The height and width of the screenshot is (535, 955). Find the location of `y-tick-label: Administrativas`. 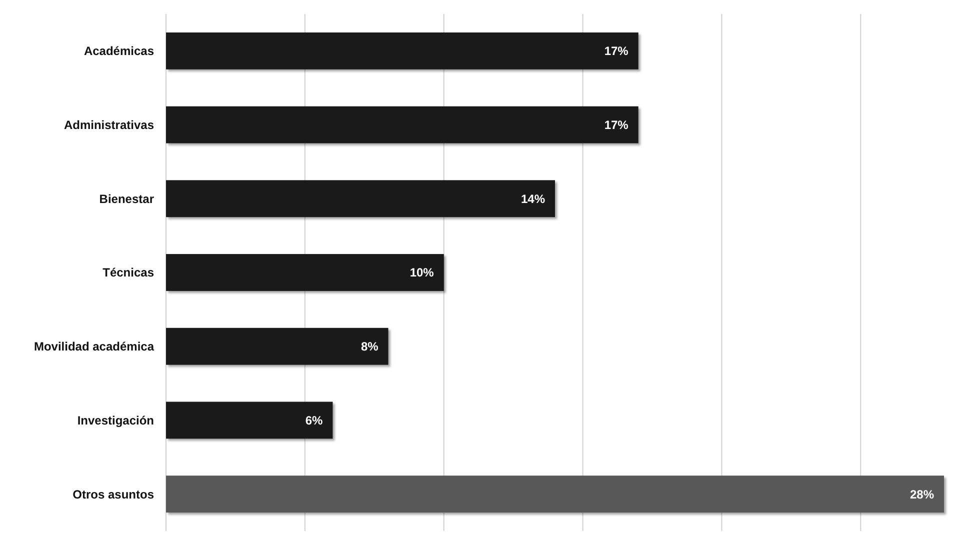

y-tick-label: Administrativas is located at coordinates (109, 125).